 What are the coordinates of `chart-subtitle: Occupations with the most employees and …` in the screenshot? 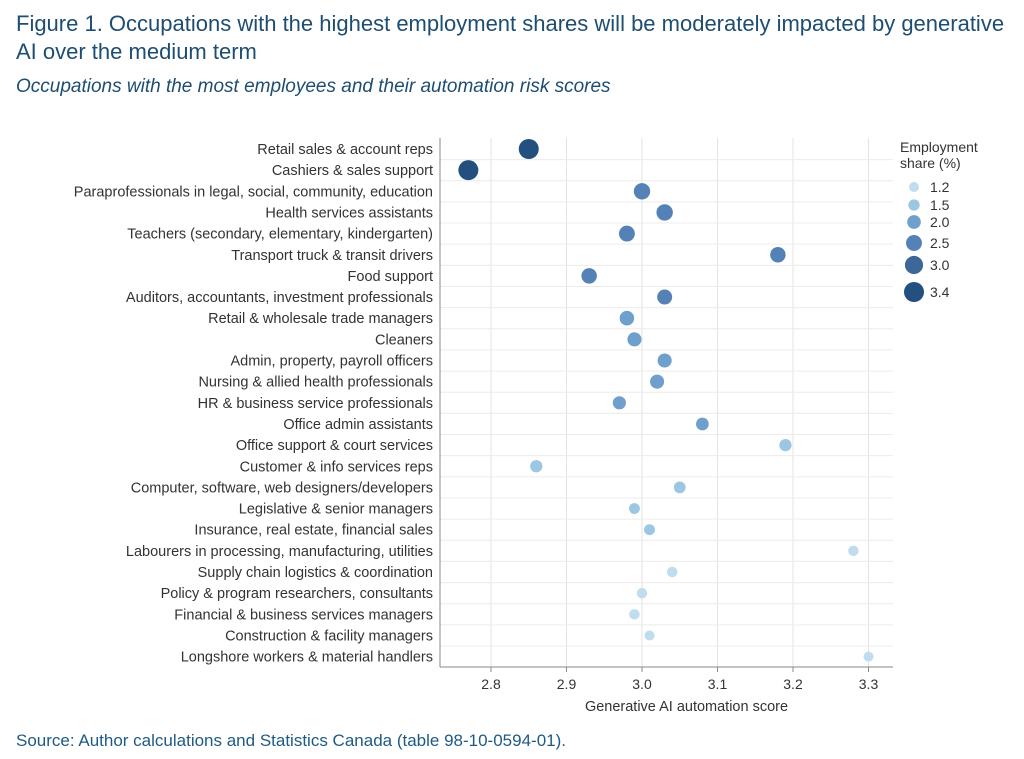 It's located at (313, 86).